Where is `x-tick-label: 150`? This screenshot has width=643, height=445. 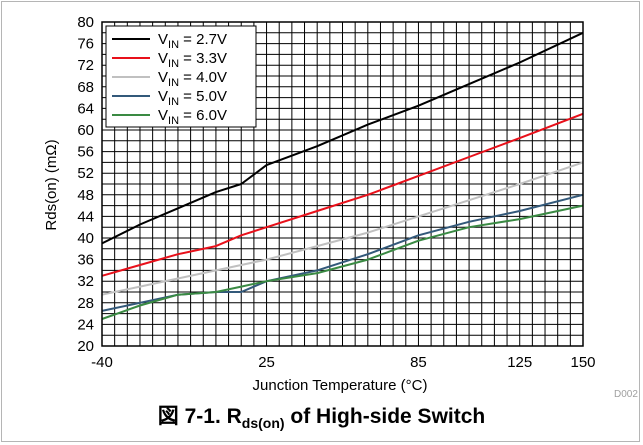
x-tick-label: 150 is located at coordinates (582, 362).